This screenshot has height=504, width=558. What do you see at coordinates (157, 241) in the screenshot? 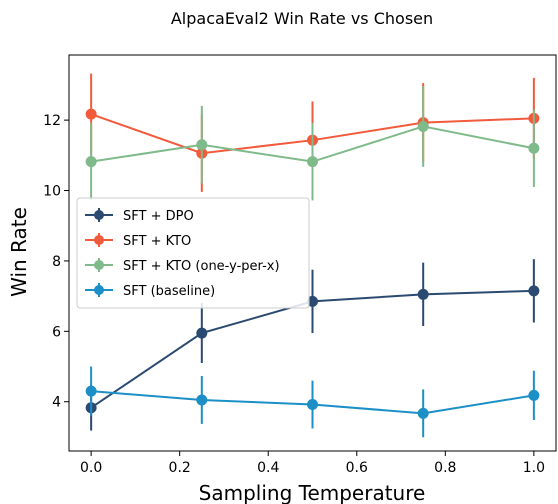
I see `legend-label: SFT + KTO` at bounding box center [157, 241].